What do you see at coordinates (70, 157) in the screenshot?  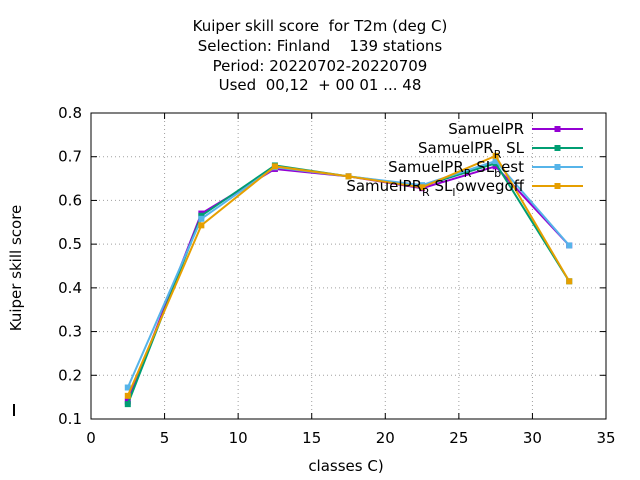 I see `y-tick-label: 0.7` at bounding box center [70, 157].